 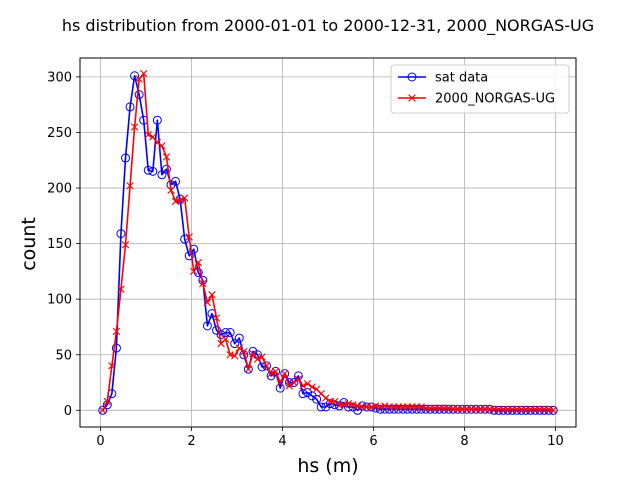 I want to click on x-tick-label: 6, so click(x=373, y=441).